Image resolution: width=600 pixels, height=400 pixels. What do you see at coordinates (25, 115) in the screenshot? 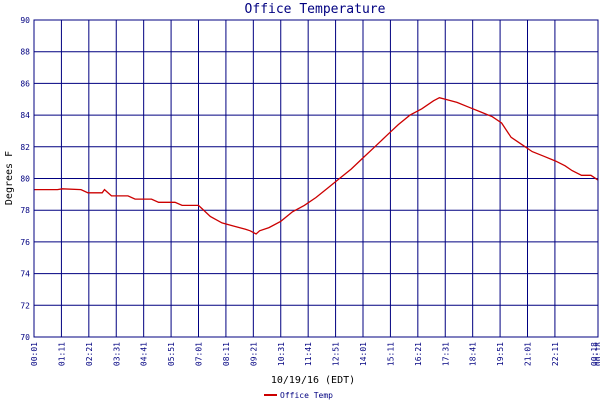
I see `y-tick-label: 84` at bounding box center [25, 115].